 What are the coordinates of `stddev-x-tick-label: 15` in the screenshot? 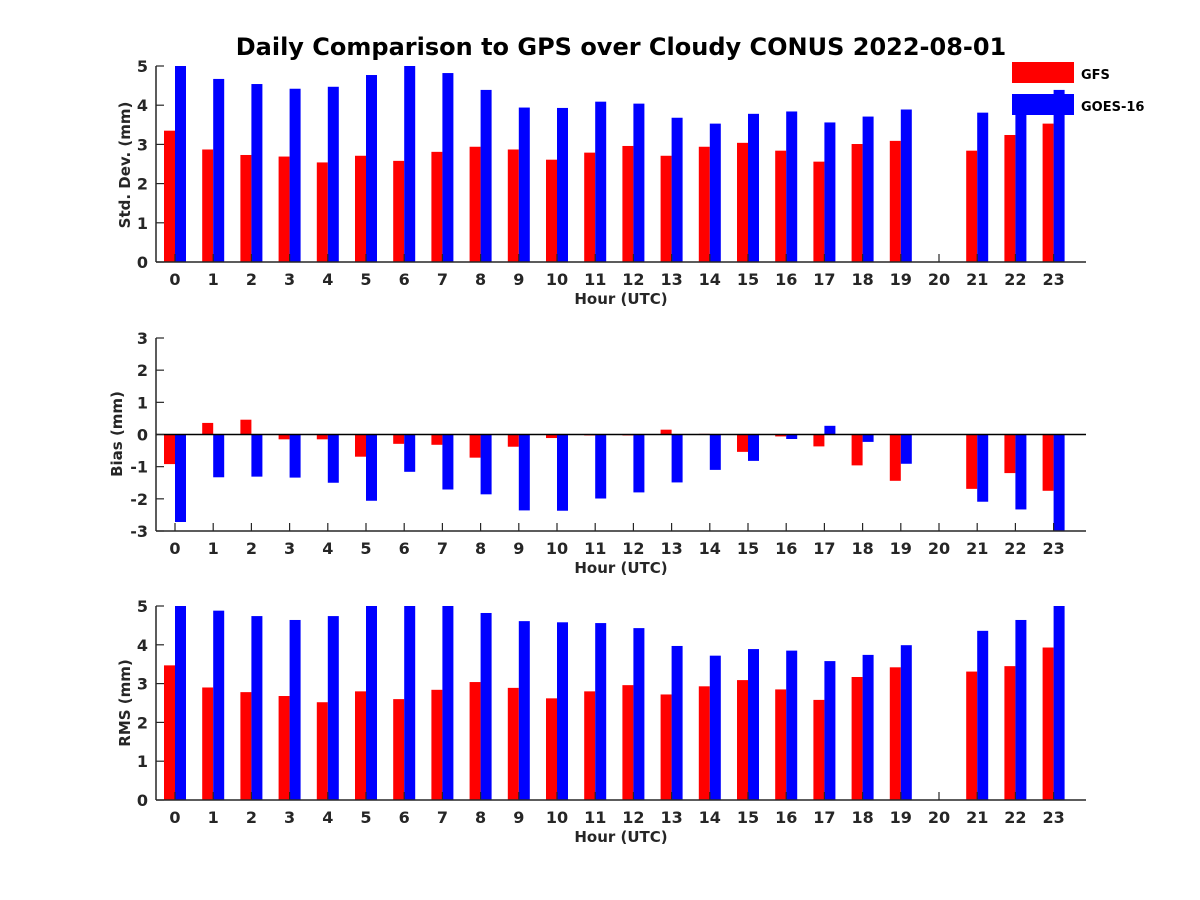 It's located at (748, 279).